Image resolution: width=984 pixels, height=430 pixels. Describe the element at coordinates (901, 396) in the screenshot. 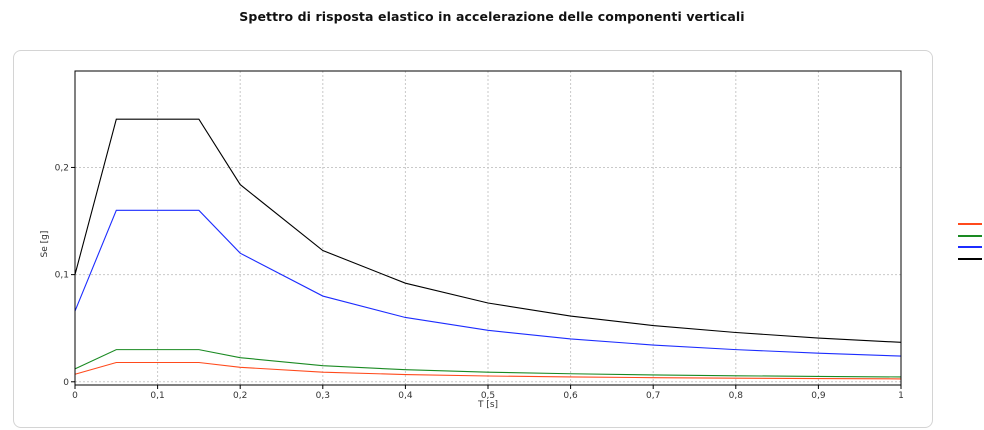

I see `x-tick-label: 1` at that location.